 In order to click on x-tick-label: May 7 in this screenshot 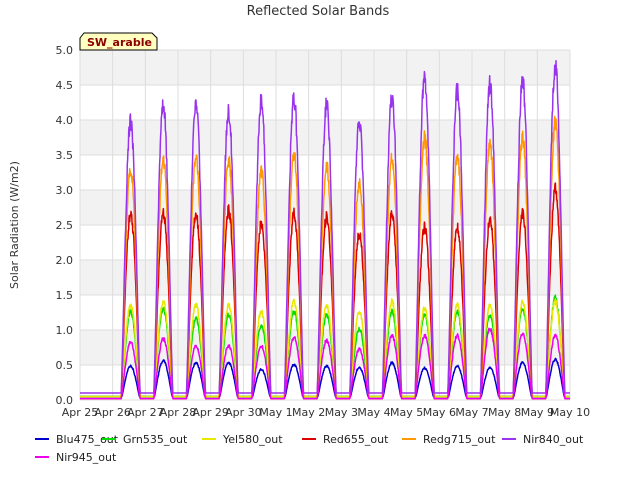, I will do `click(471, 412)`.